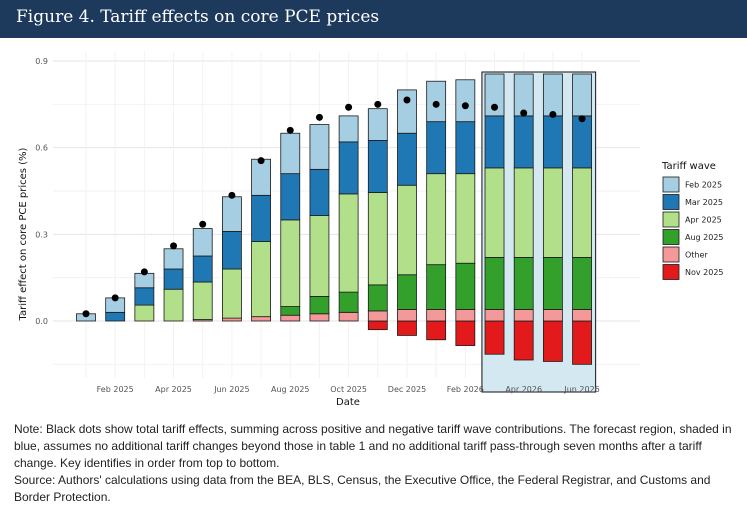 This screenshot has height=512, width=747. Describe the element at coordinates (671, 184) in the screenshot. I see `legend-swatch-feb-2025` at that location.